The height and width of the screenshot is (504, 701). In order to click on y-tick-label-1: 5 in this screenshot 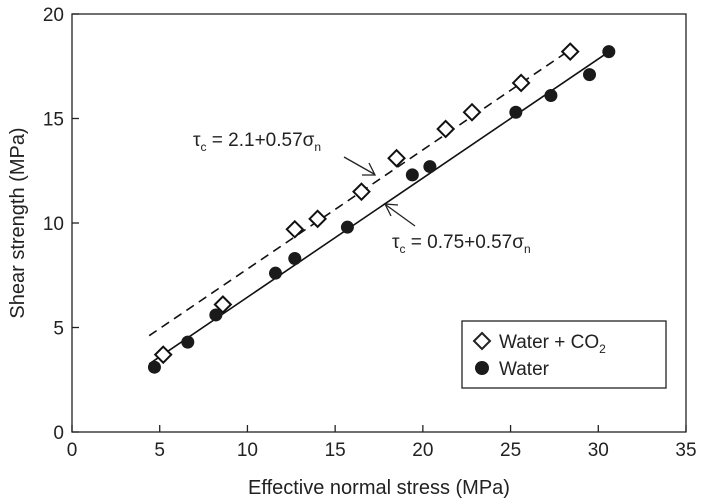, I will do `click(58, 329)`.